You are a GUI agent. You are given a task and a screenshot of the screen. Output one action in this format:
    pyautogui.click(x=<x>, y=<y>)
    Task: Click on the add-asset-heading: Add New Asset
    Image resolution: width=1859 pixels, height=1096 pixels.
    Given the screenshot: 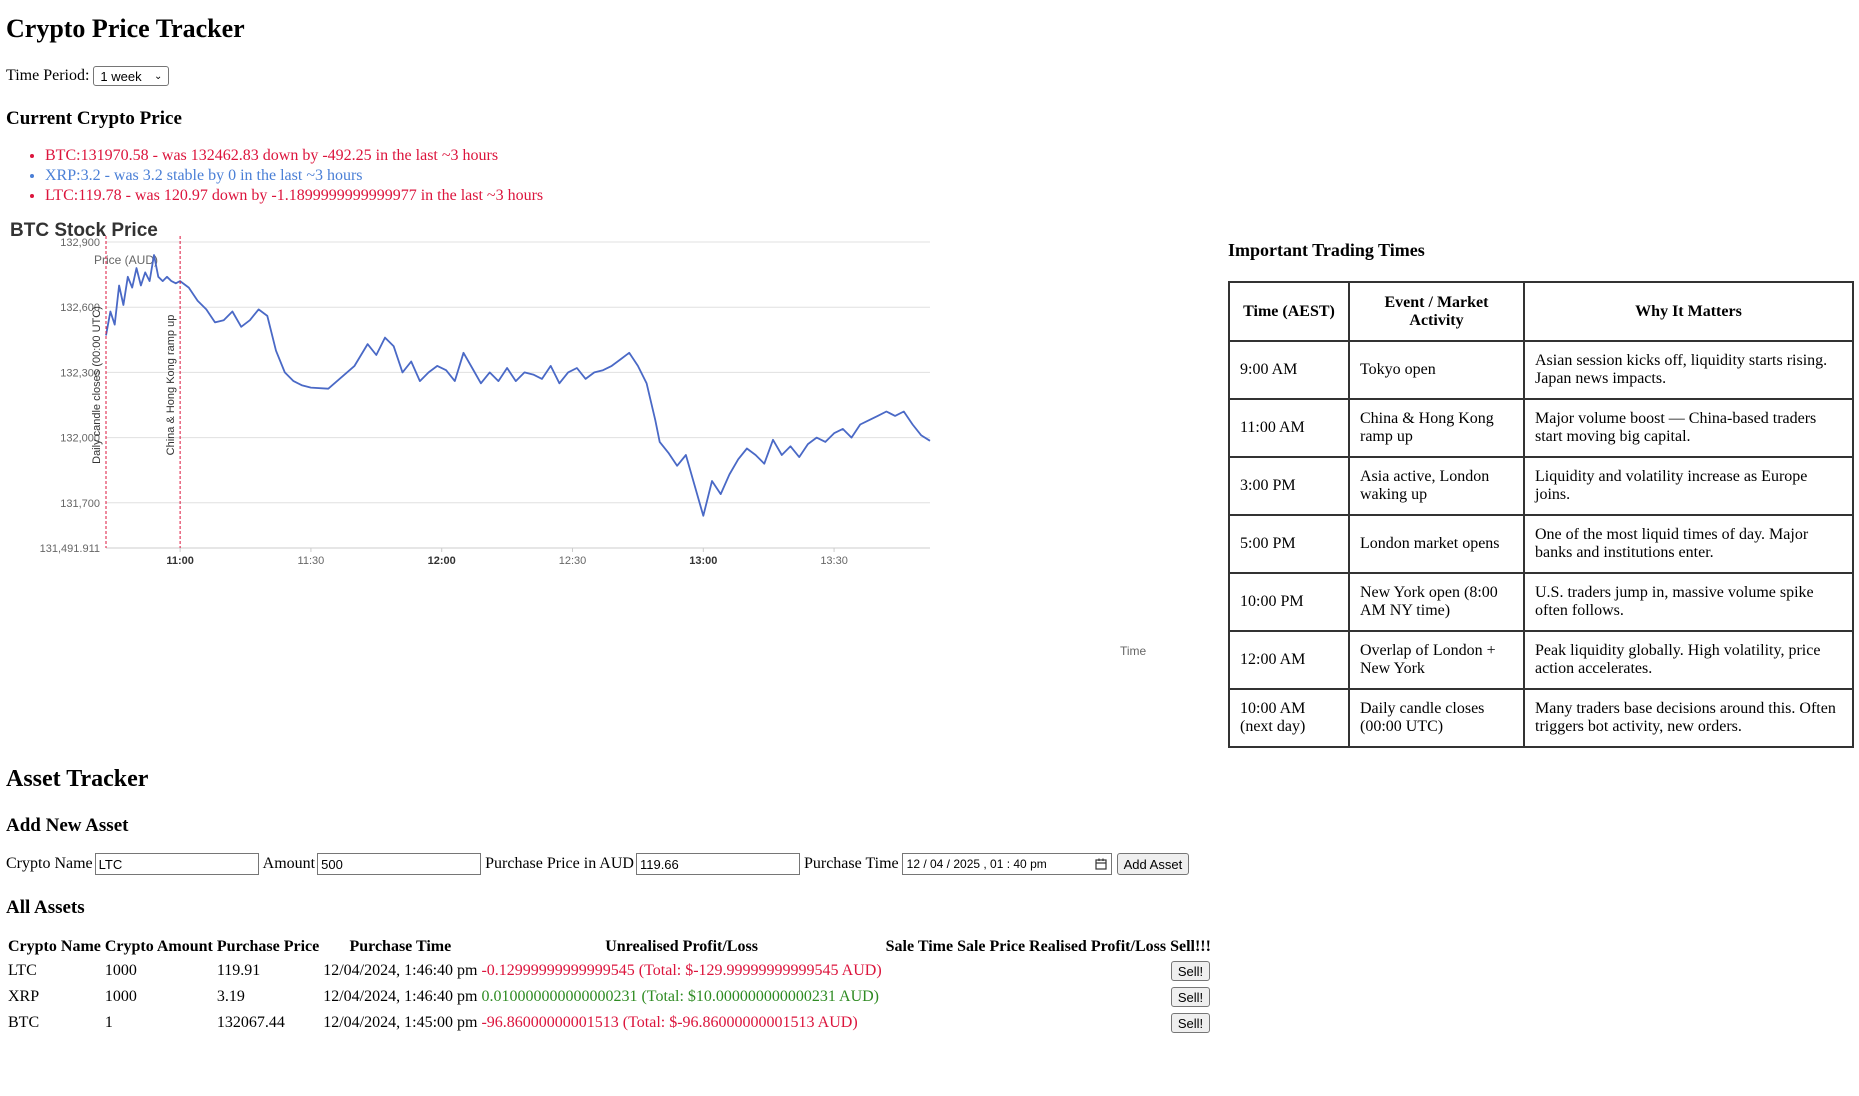 What is the action you would take?
    pyautogui.click(x=67, y=825)
    